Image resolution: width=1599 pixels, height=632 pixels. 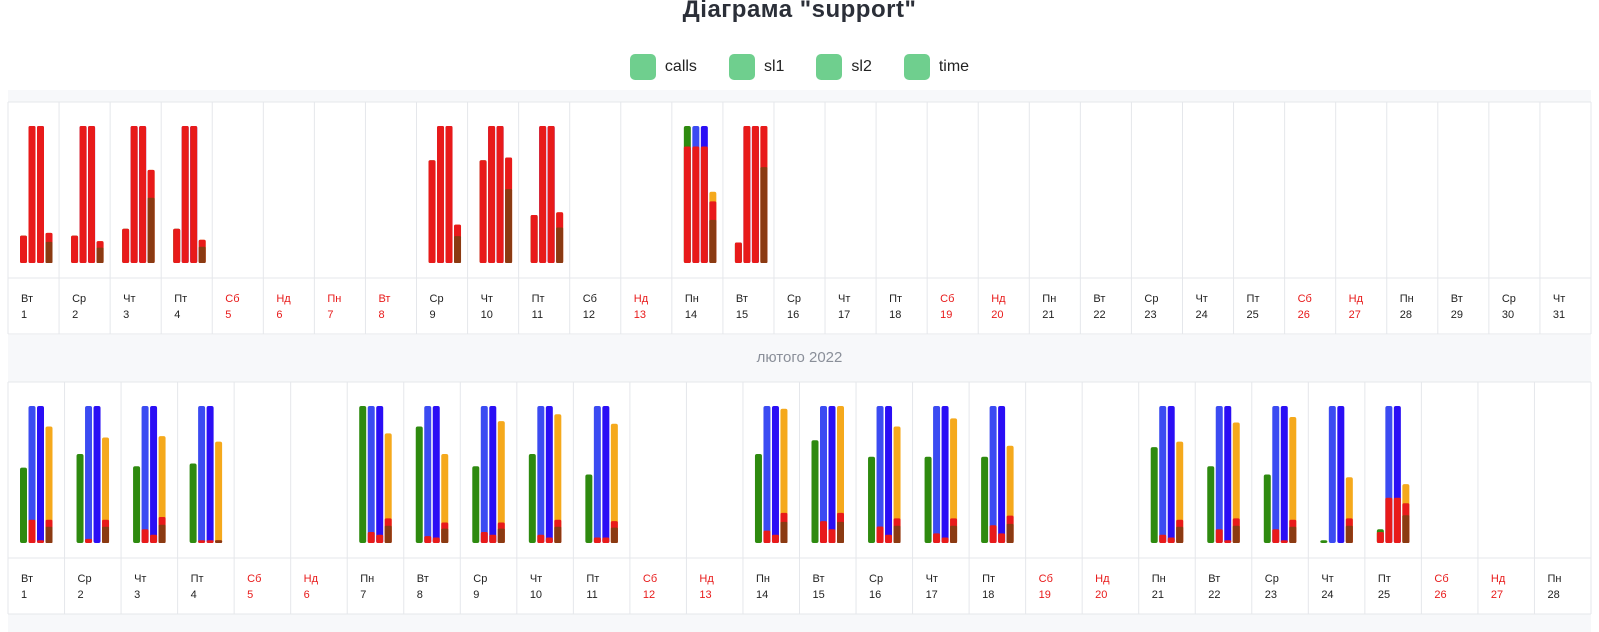 What do you see at coordinates (250, 595) in the screenshot?
I see `day-number-label: 5` at bounding box center [250, 595].